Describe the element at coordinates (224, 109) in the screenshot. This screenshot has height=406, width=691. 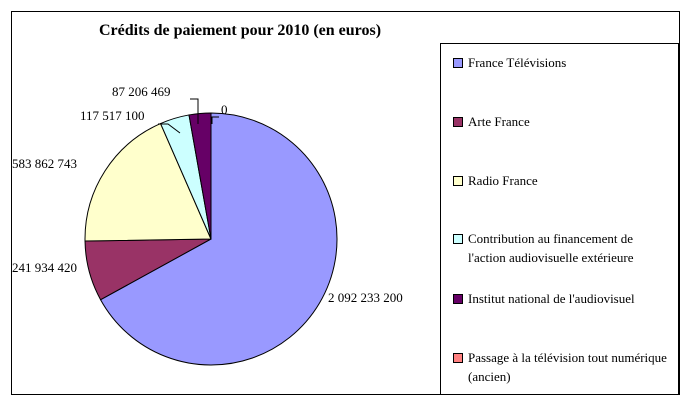
I see `data-label-6: 0` at that location.